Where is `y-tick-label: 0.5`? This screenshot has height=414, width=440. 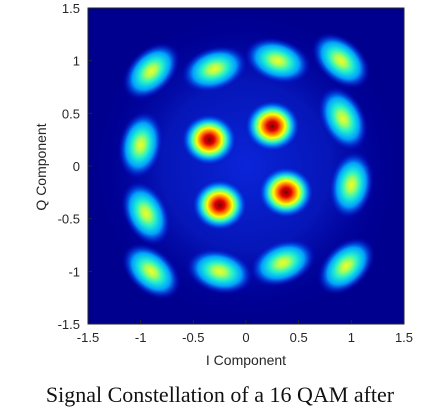
y-tick-label: 0.5 is located at coordinates (71, 113).